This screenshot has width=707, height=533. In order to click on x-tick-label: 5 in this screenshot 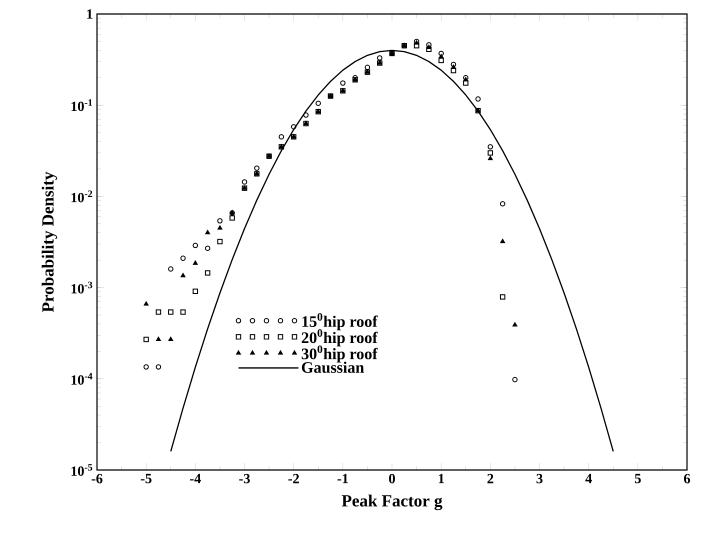, I will do `click(637, 479)`.